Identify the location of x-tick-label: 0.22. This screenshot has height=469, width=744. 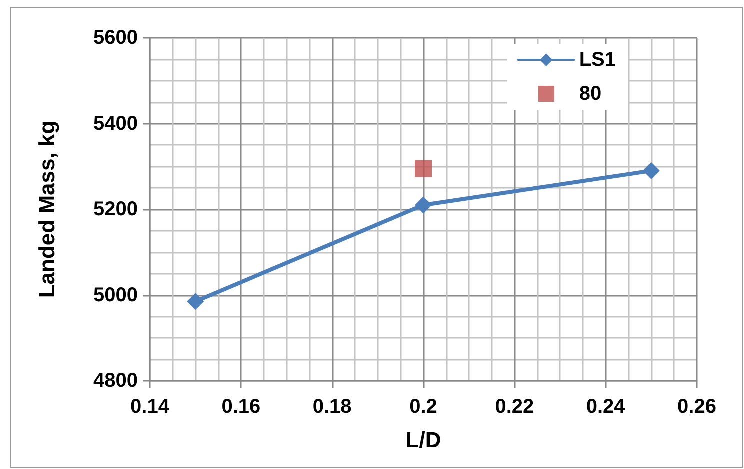
(514, 407).